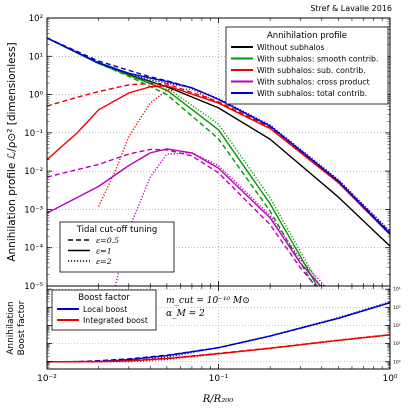 The height and width of the screenshot is (411, 411). What do you see at coordinates (318, 59) in the screenshot?
I see `legend-entry-label: With subhalos: smooth contrib.` at bounding box center [318, 59].